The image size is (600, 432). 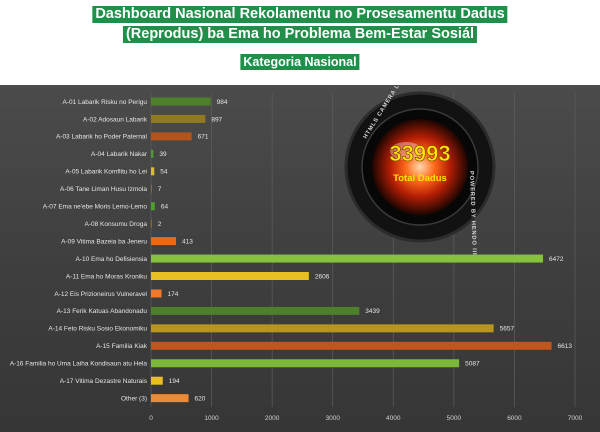 What do you see at coordinates (556, 259) in the screenshot?
I see `data-label: 6472` at bounding box center [556, 259].